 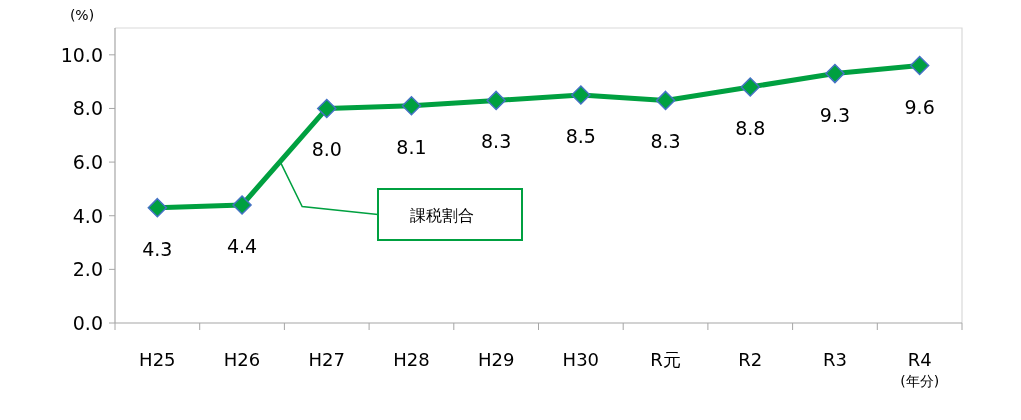 What do you see at coordinates (82, 15) in the screenshot?
I see `y-axis-title: (%)` at bounding box center [82, 15].